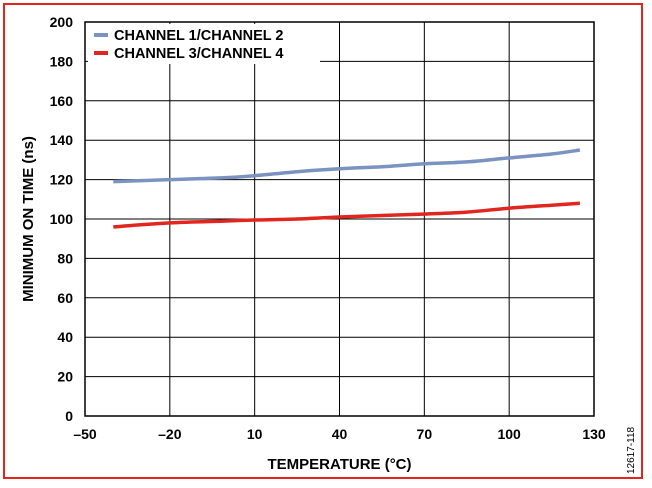  Describe the element at coordinates (62, 61) in the screenshot. I see `y-tick-label: 180` at that location.